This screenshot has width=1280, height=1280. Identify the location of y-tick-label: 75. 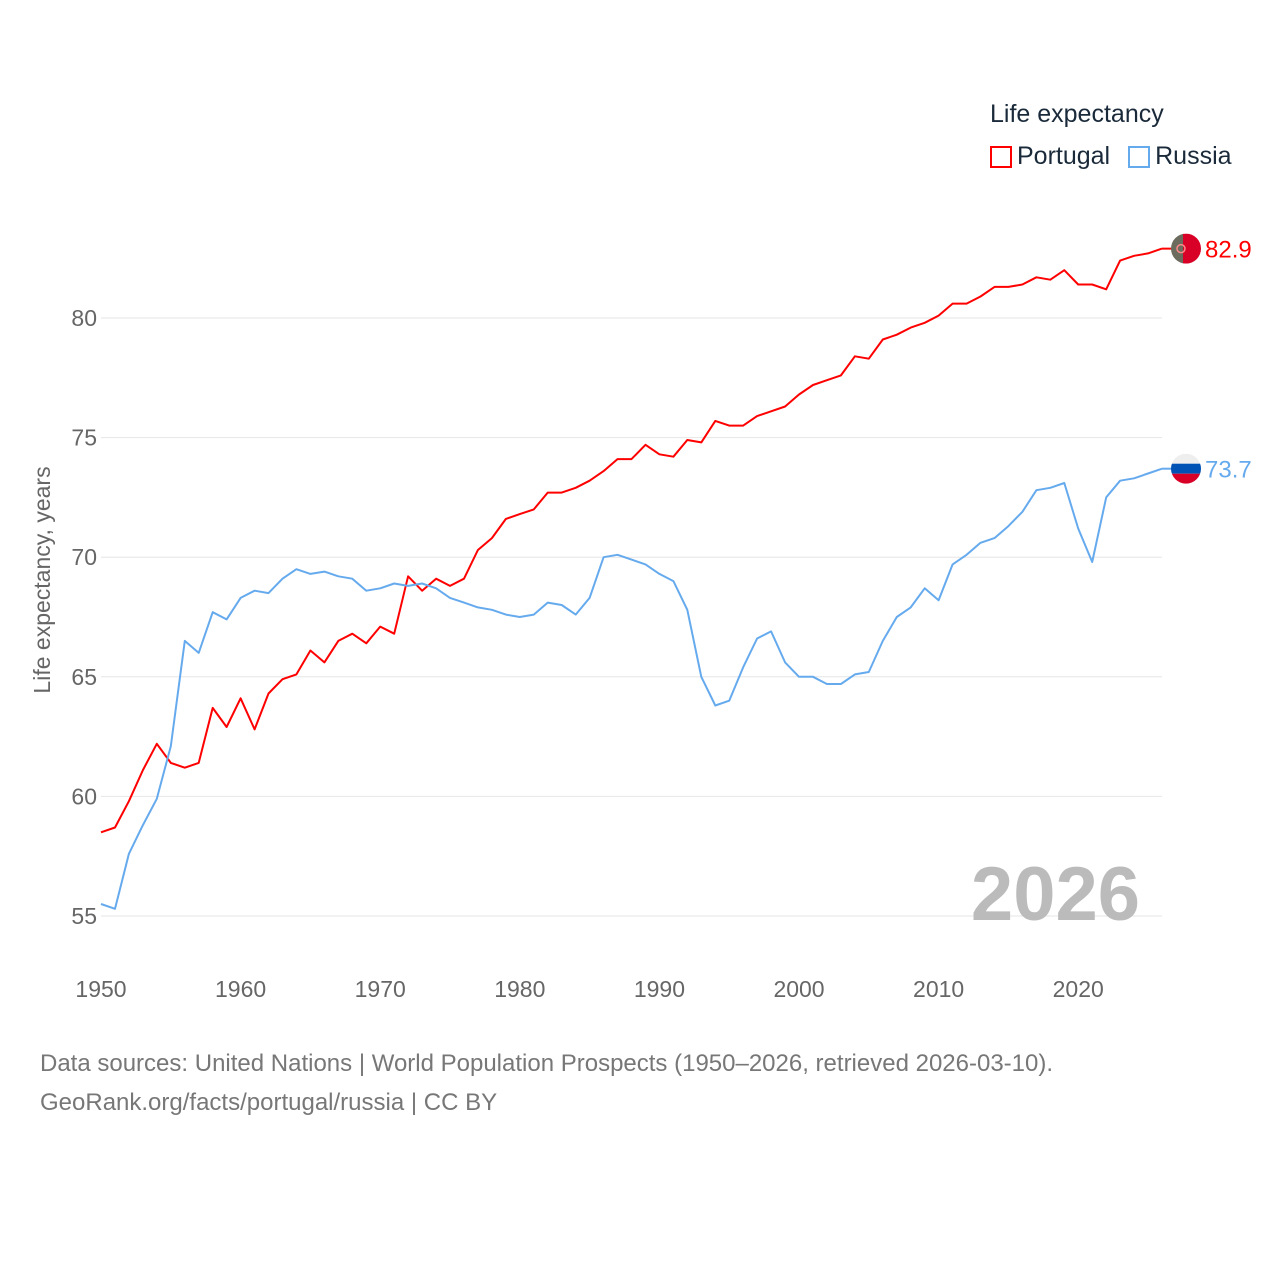
(84, 438).